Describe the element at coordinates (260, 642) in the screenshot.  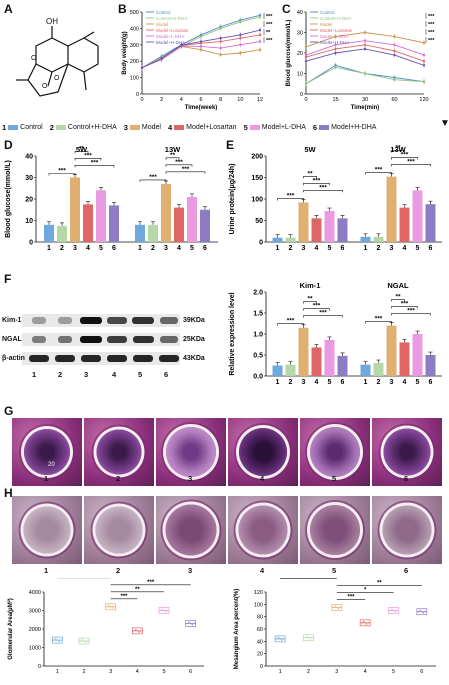
I see `y-tick-label: 40` at that location.